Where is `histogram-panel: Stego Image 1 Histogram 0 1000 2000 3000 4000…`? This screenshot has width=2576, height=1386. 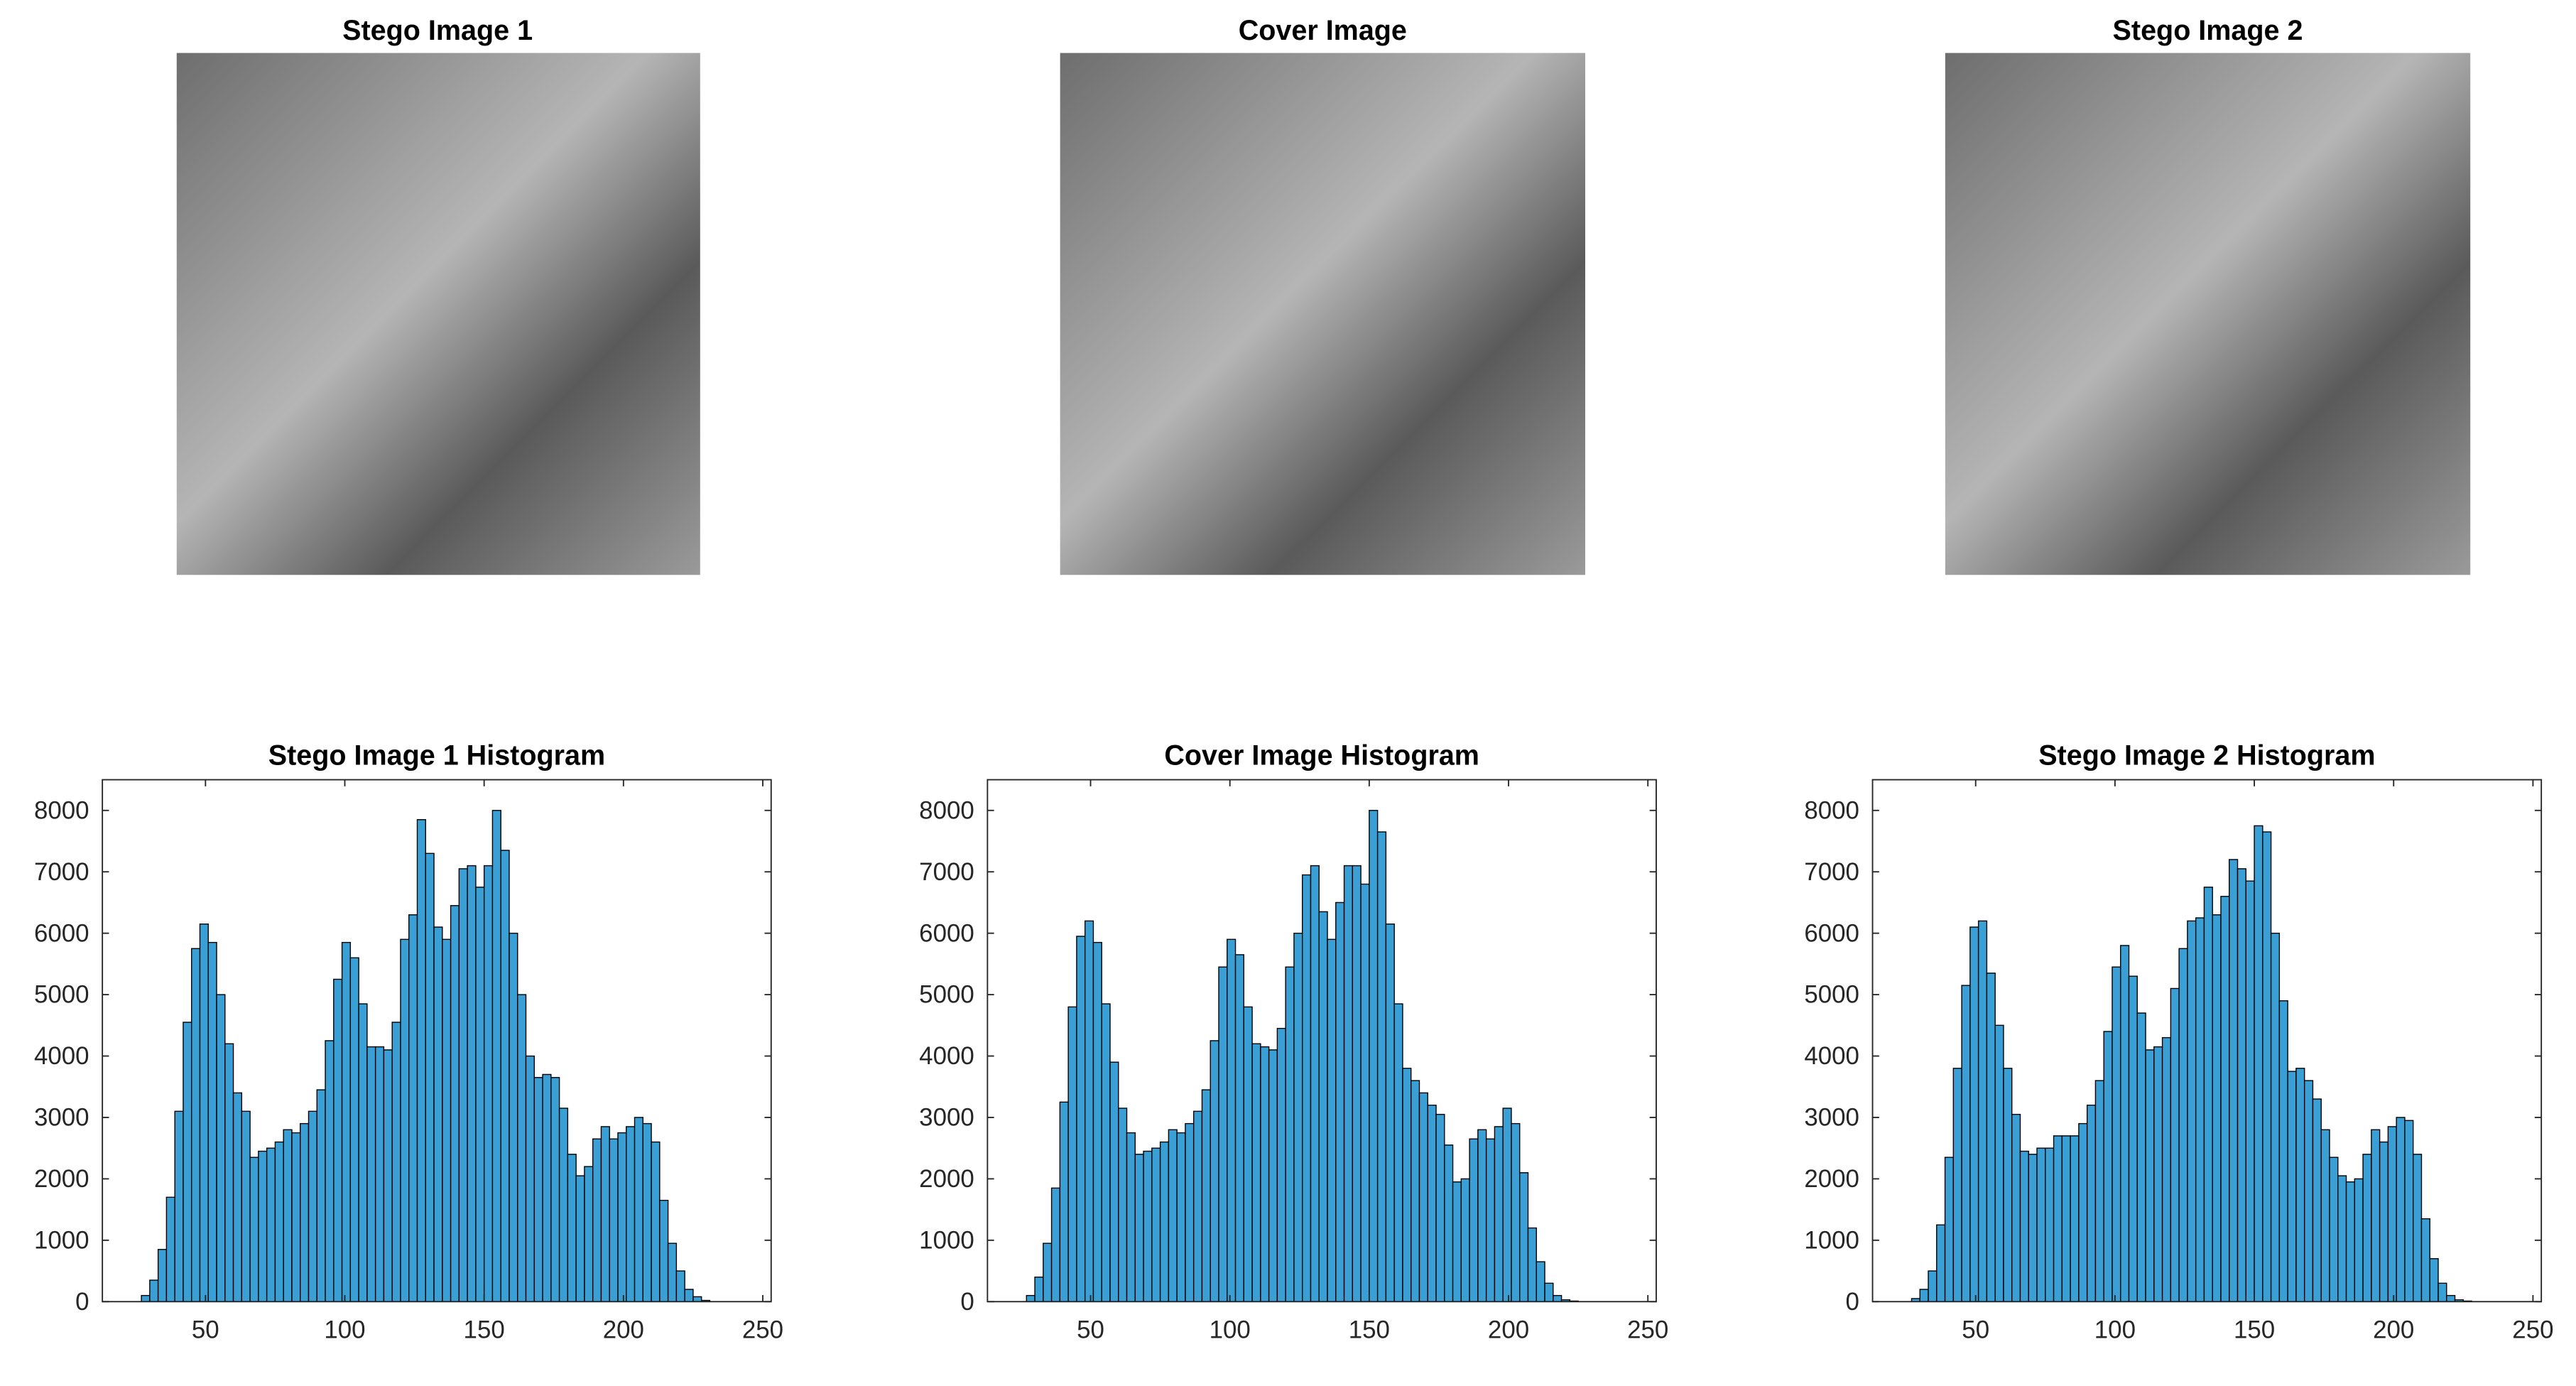
histogram-panel: Stego Image 1 Histogram 0 1000 2000 3000 4000… is located at coordinates (409, 1042).